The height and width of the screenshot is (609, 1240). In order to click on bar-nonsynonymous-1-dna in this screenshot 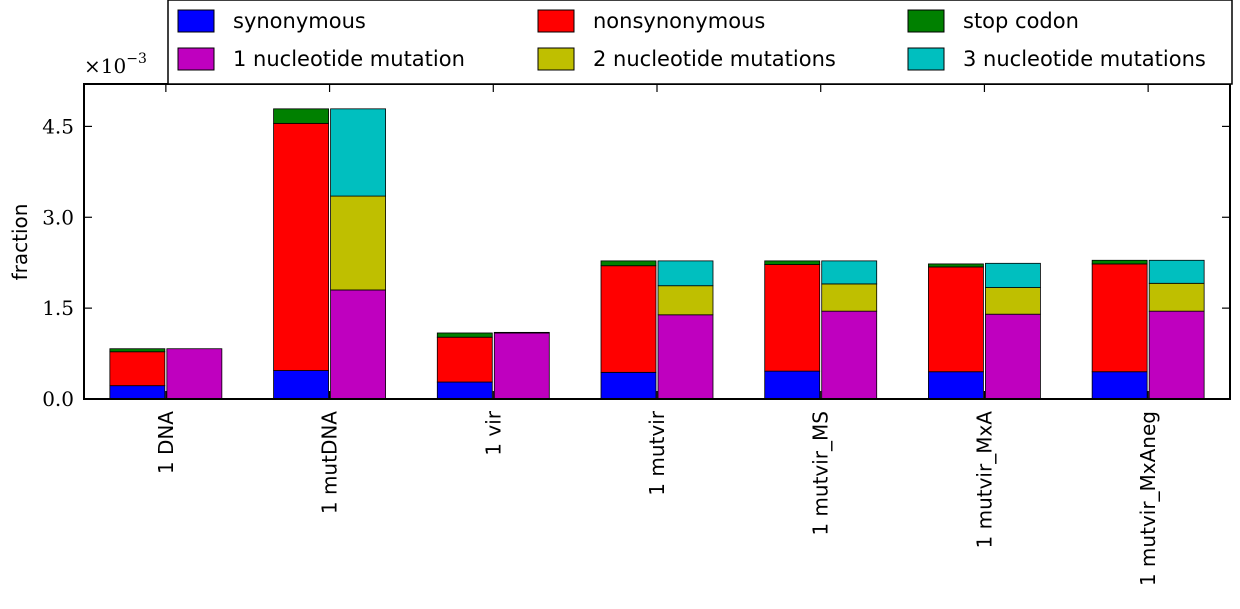, I will do `click(137, 369)`.